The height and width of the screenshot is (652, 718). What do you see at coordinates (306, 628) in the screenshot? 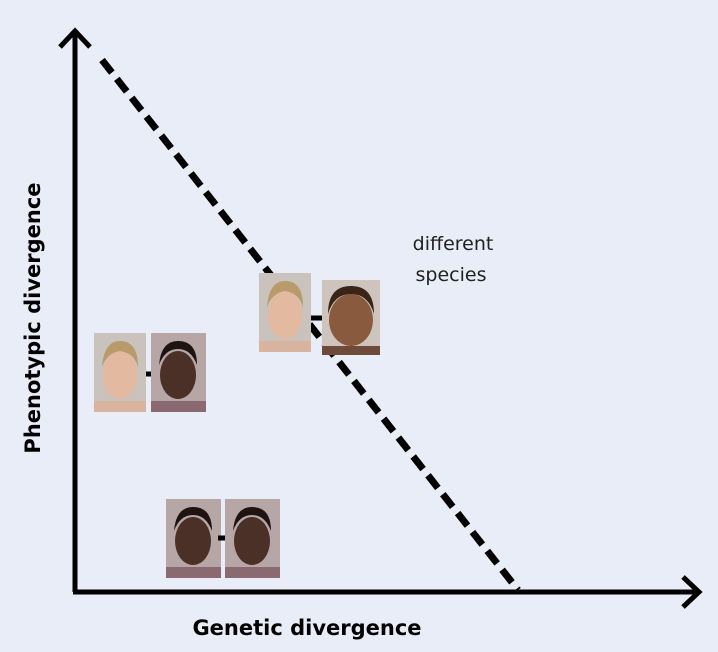
I see `x-axis-label: Genetic divergence` at bounding box center [306, 628].